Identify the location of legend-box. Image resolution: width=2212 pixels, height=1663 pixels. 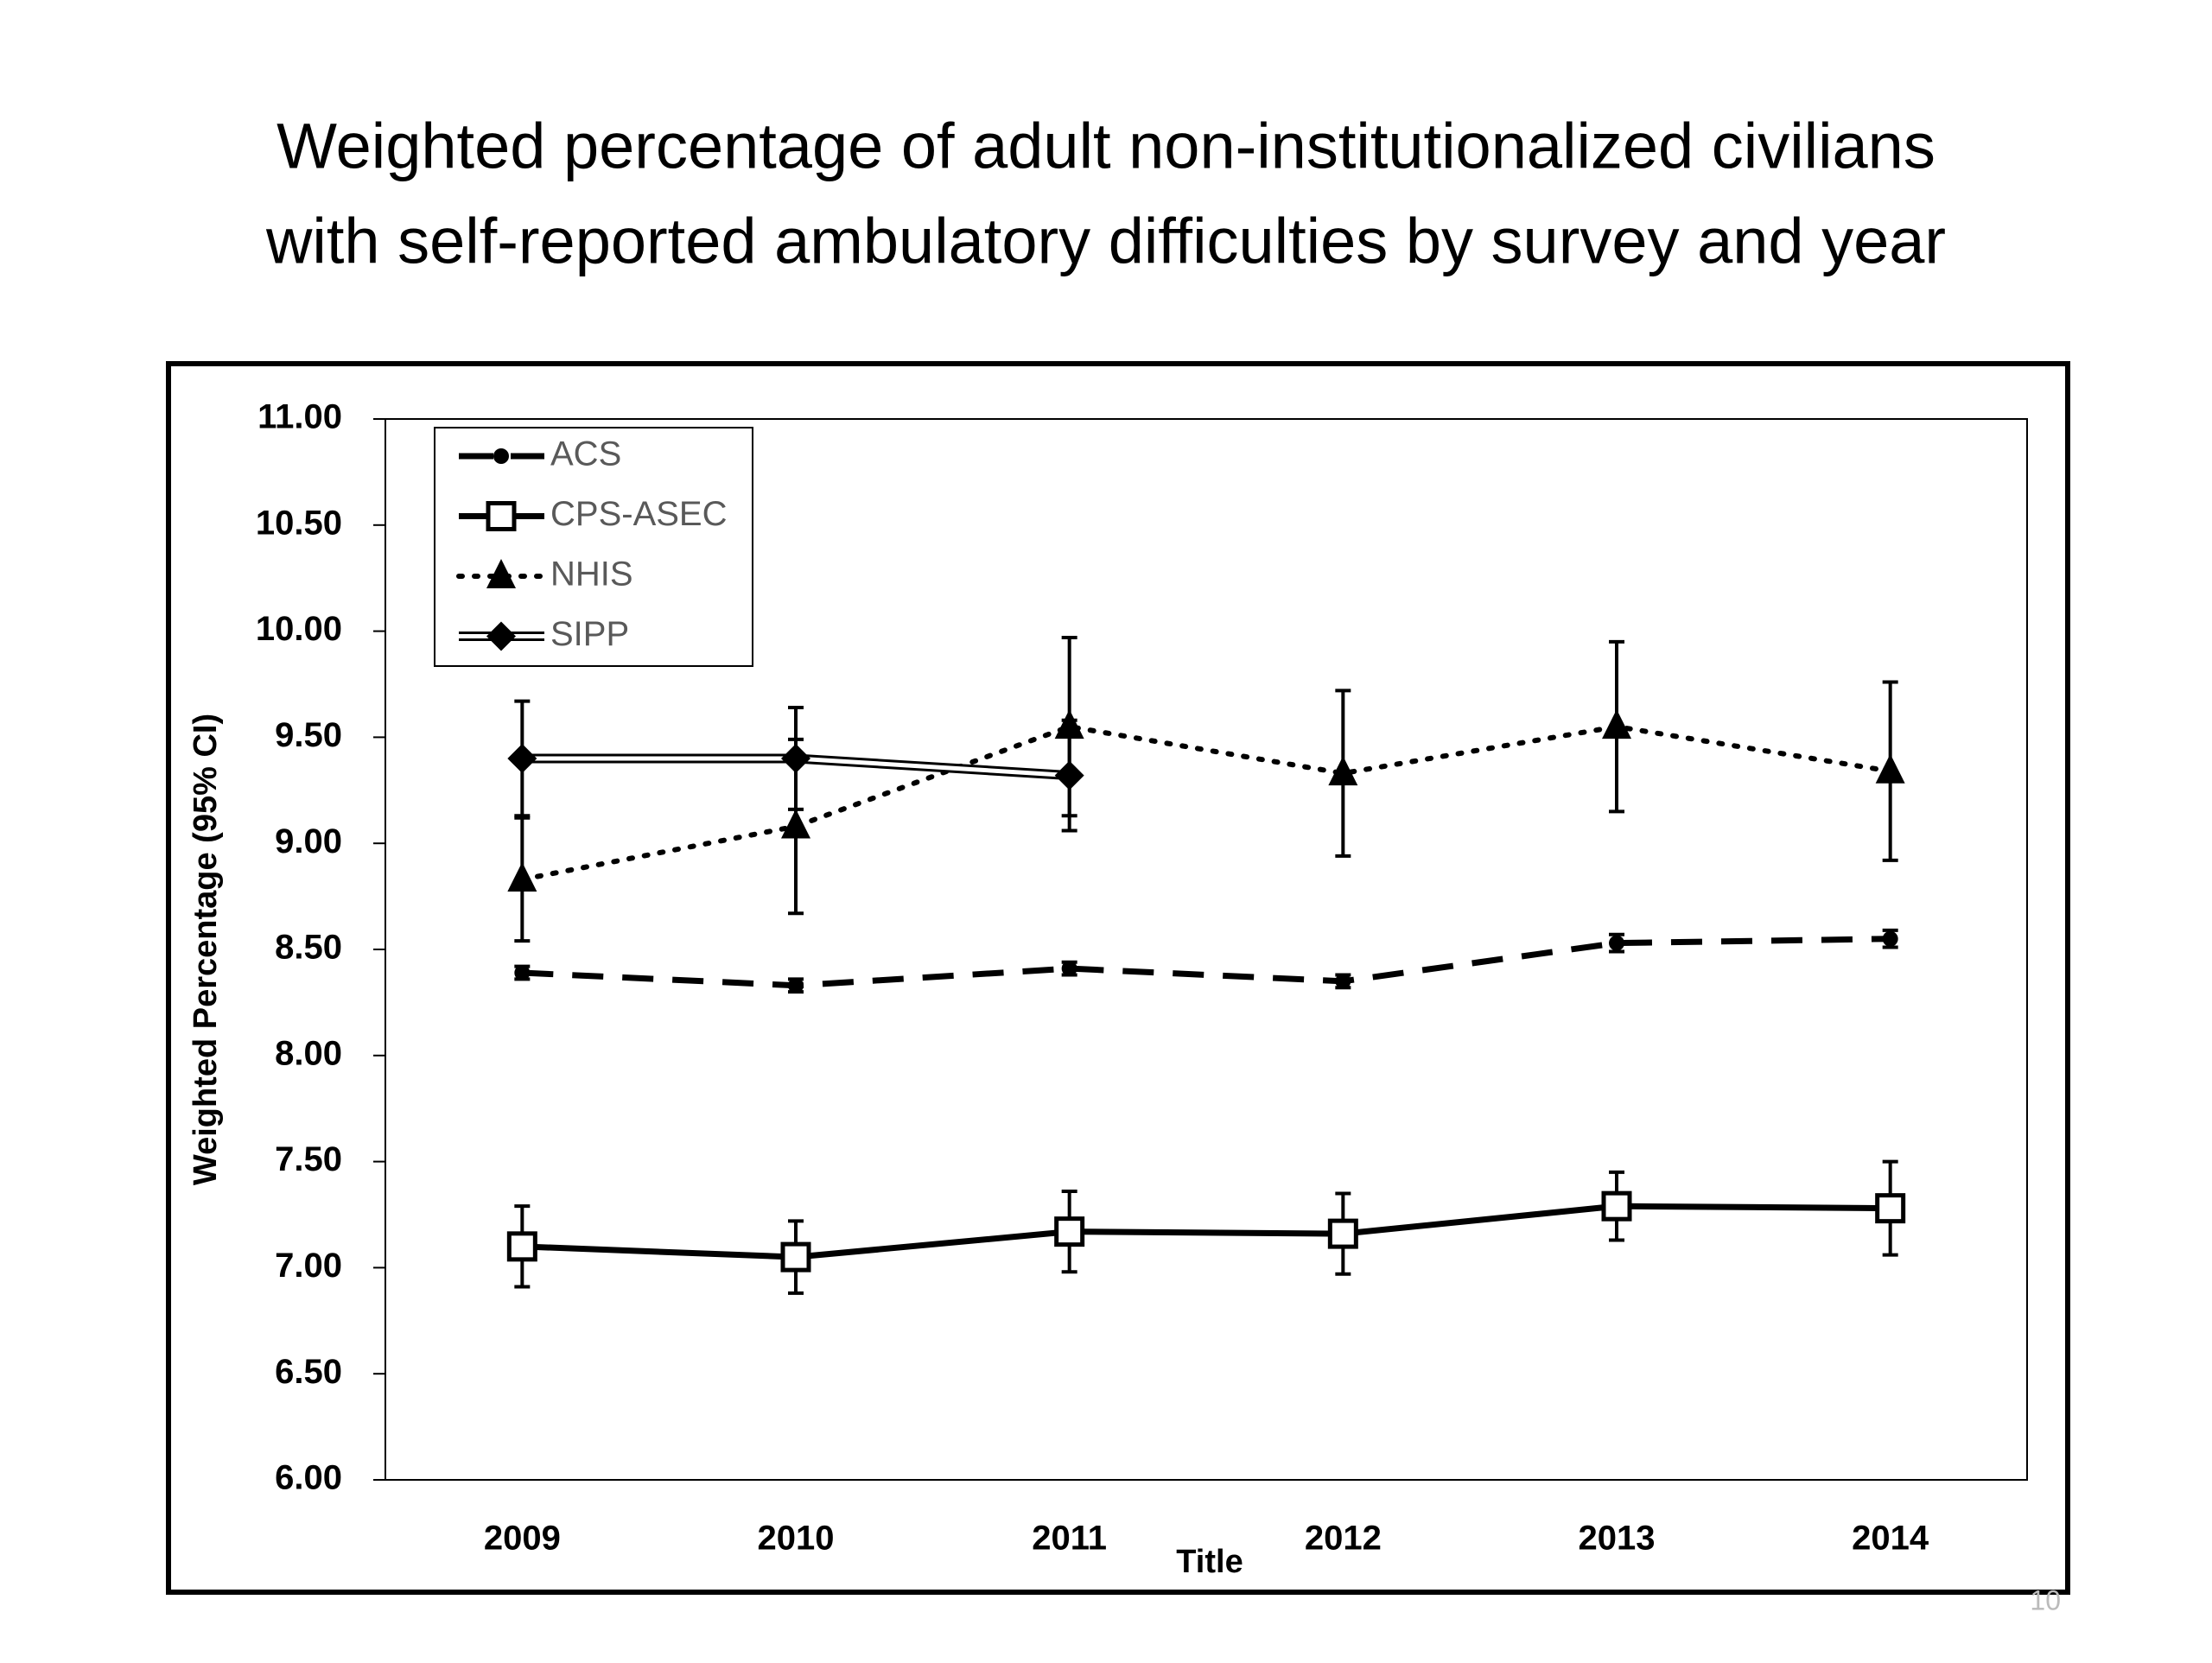
(593, 547).